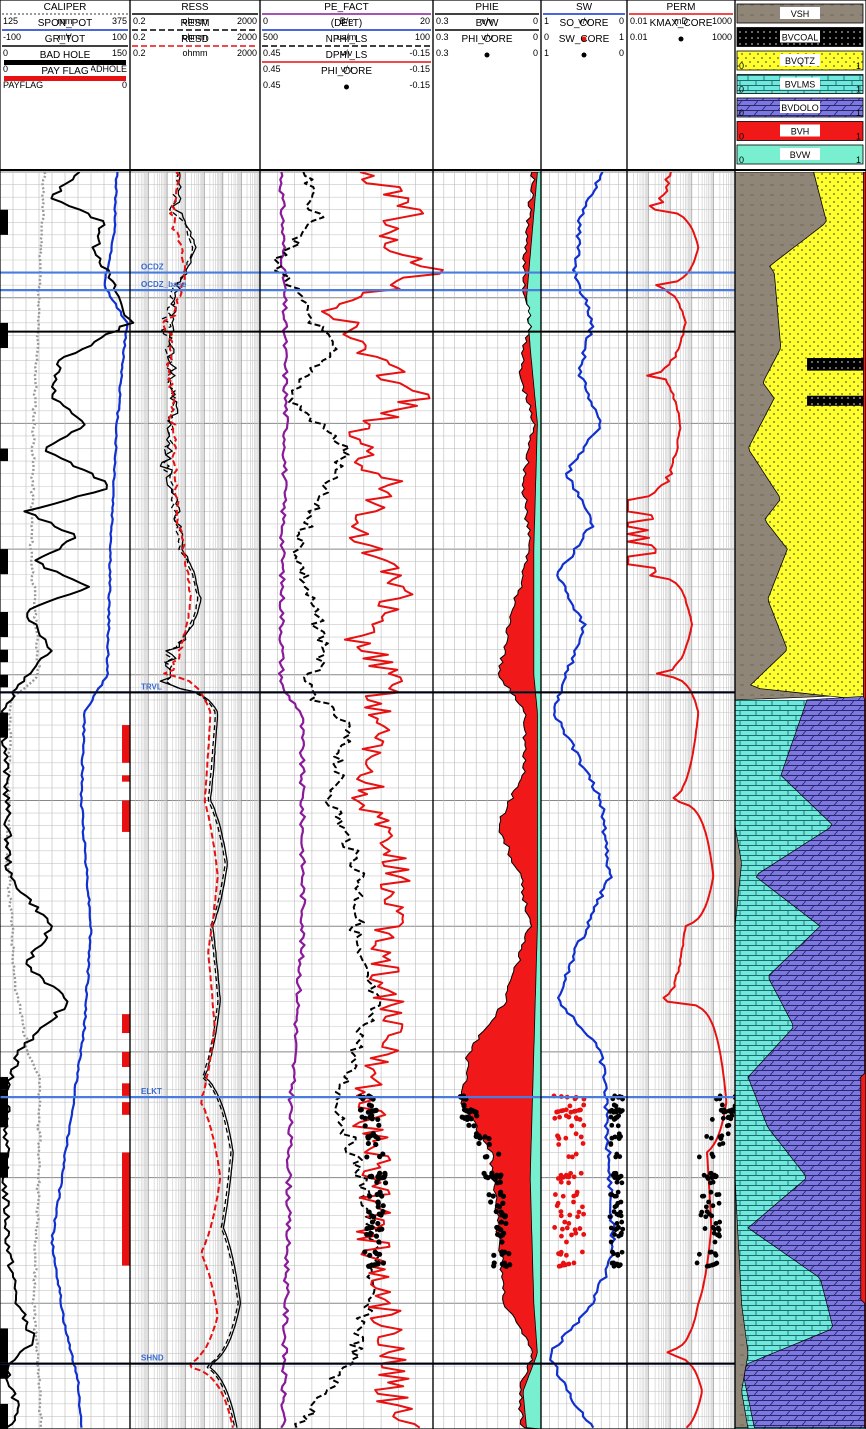 This screenshot has width=866, height=1429. I want to click on legend-min: 0, so click(741, 137).